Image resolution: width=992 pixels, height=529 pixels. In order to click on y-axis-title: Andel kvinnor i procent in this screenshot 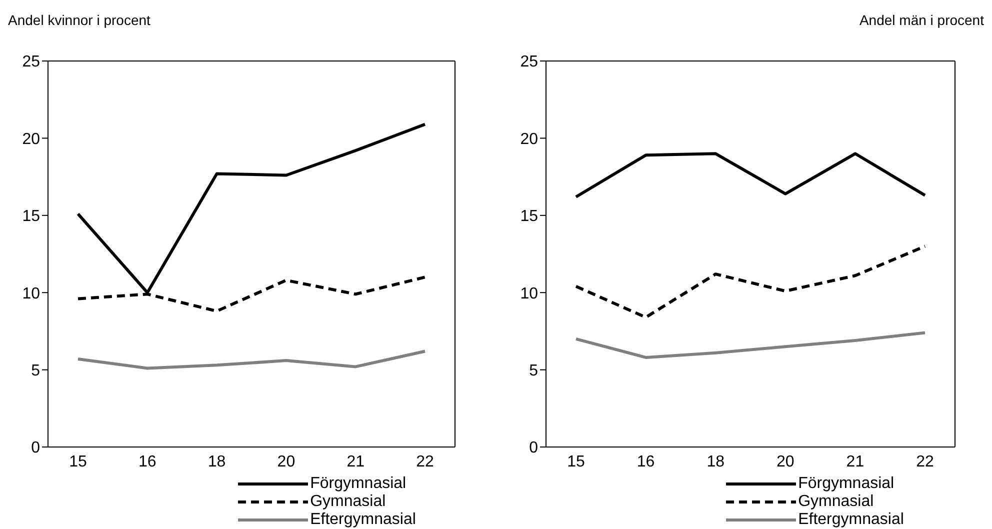, I will do `click(79, 20)`.